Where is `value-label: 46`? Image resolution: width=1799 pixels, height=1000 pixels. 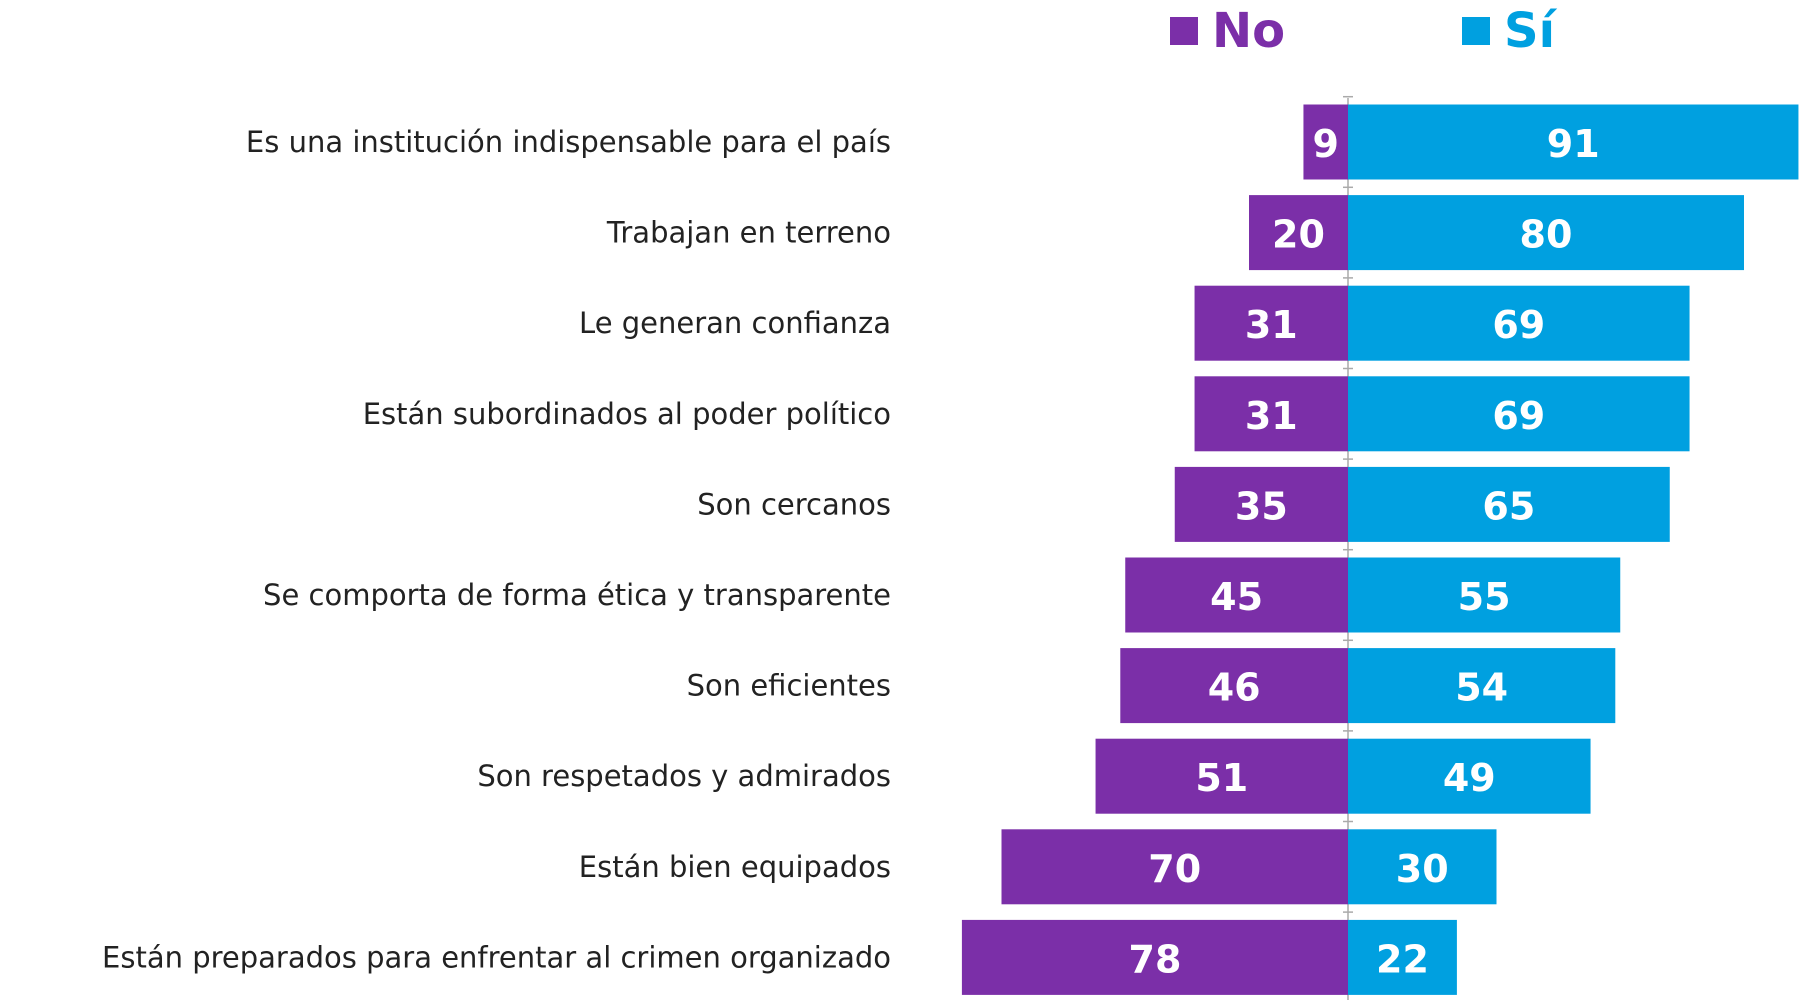
value-label: 46 is located at coordinates (1234, 688).